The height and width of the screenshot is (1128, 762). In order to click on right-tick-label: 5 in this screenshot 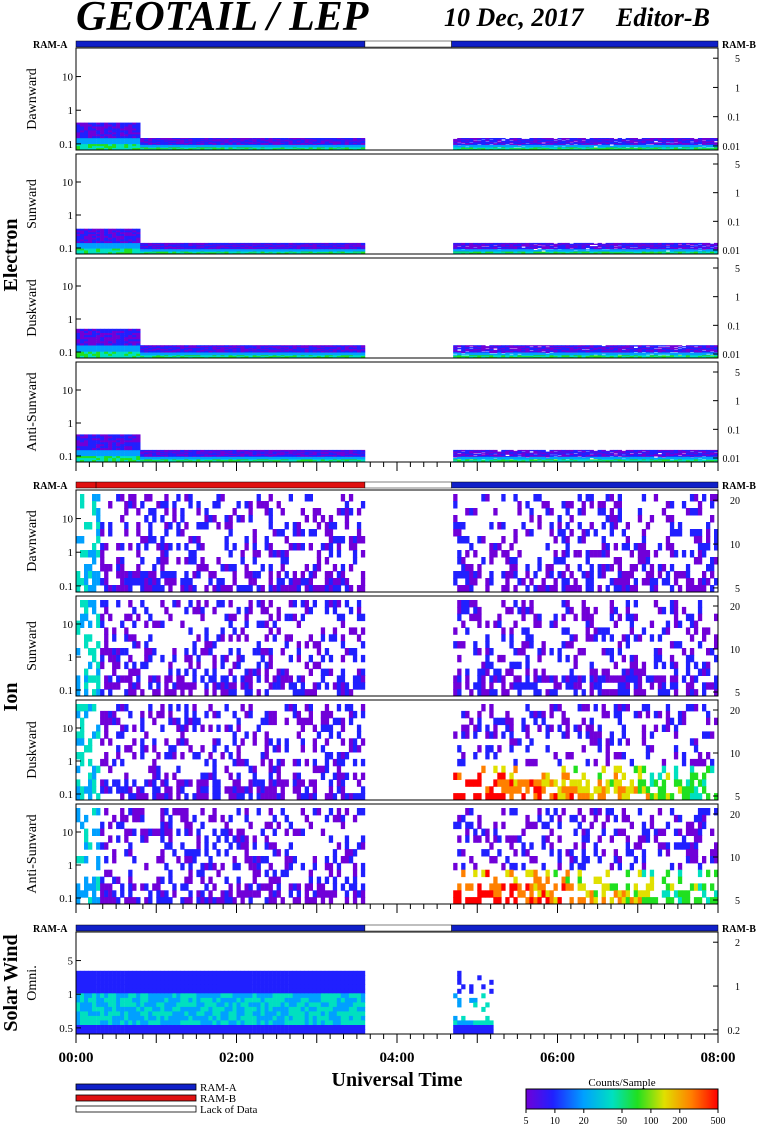, I will do `click(737, 59)`.